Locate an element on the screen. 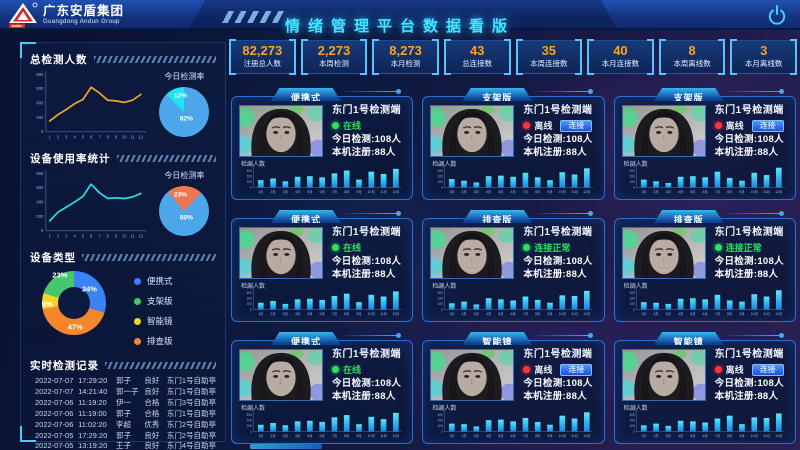 The image size is (800, 450). stat-box: 35 本周连接数 is located at coordinates (548, 57).